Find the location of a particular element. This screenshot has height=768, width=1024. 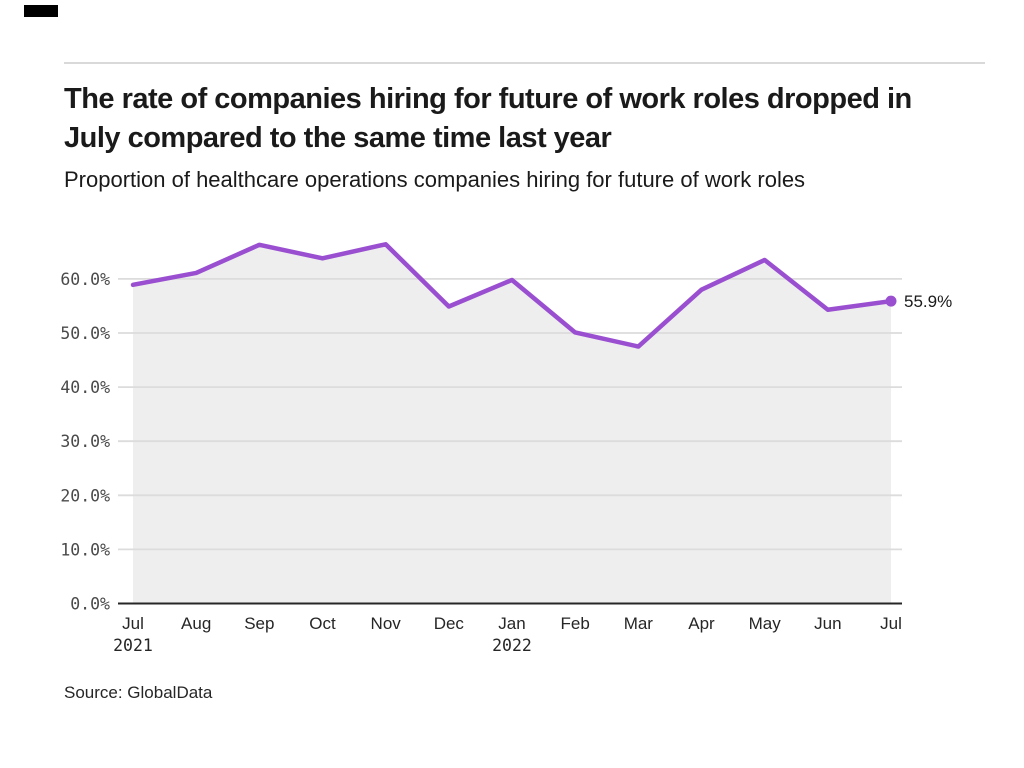

x-tick-label: May is located at coordinates (765, 623).